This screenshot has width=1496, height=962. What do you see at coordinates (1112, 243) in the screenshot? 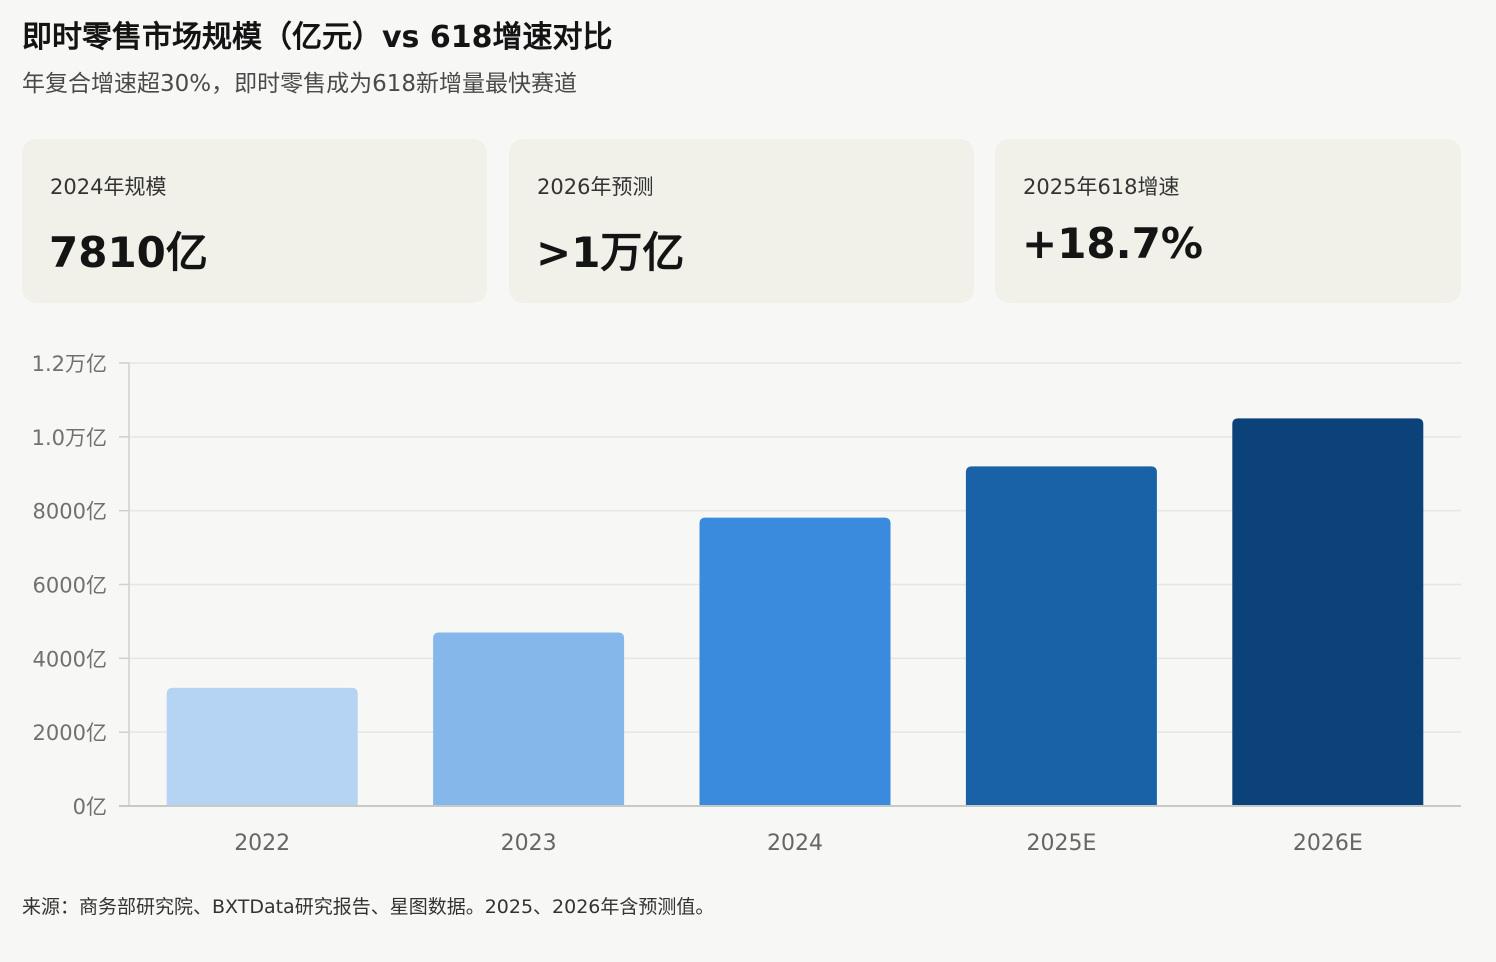
I see `kpi-value: +18.7%` at bounding box center [1112, 243].